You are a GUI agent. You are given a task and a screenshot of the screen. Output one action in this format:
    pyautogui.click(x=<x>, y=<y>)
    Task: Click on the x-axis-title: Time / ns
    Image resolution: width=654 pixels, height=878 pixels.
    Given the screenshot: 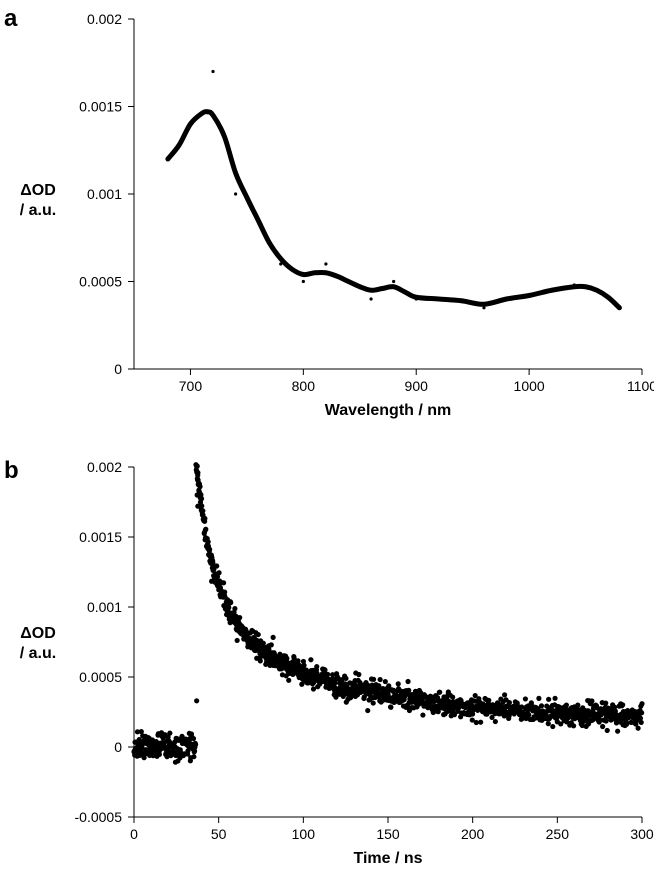 What is the action you would take?
    pyautogui.click(x=387, y=858)
    